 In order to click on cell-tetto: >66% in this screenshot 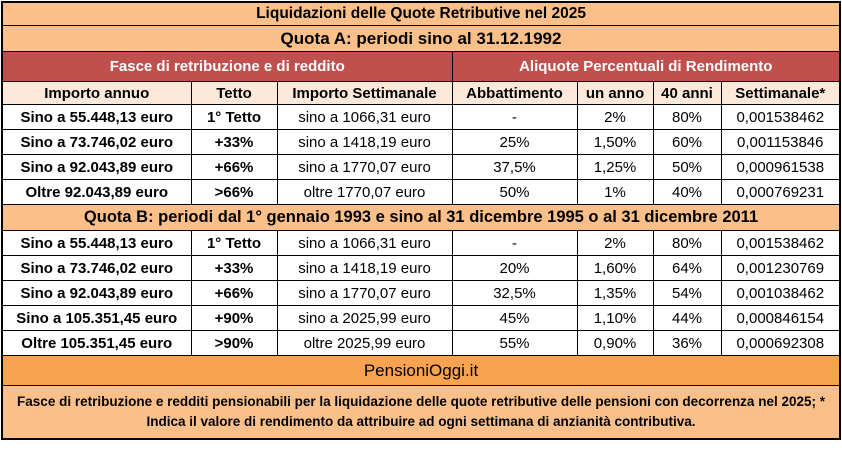, I will do `click(234, 192)`.